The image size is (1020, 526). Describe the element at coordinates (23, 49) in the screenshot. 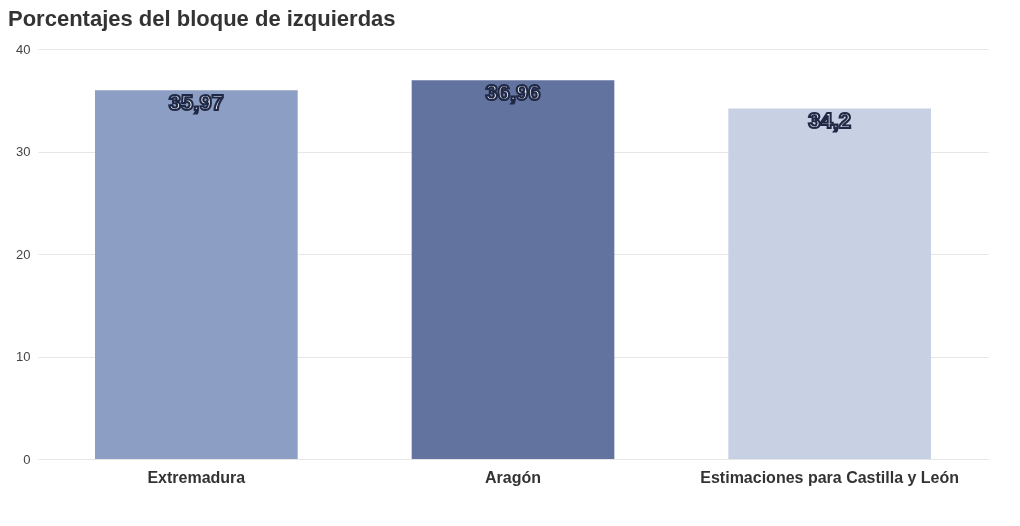

I see `y-tick-label: 40` at that location.